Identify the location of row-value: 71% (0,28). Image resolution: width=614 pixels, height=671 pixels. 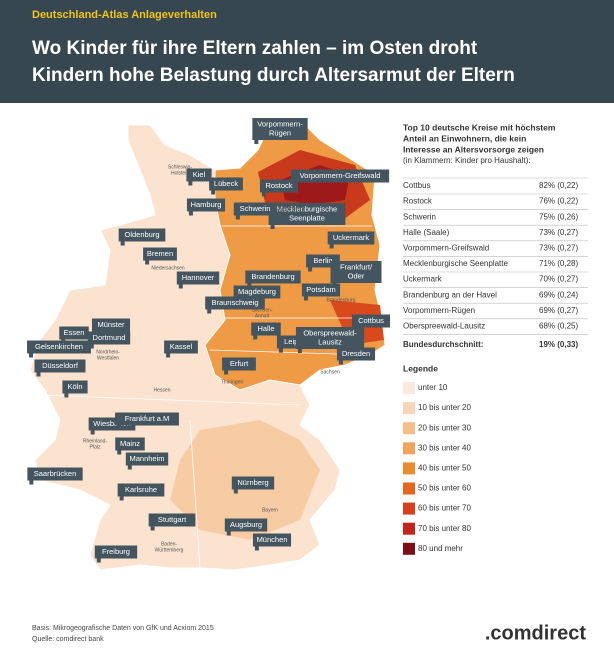
(558, 263).